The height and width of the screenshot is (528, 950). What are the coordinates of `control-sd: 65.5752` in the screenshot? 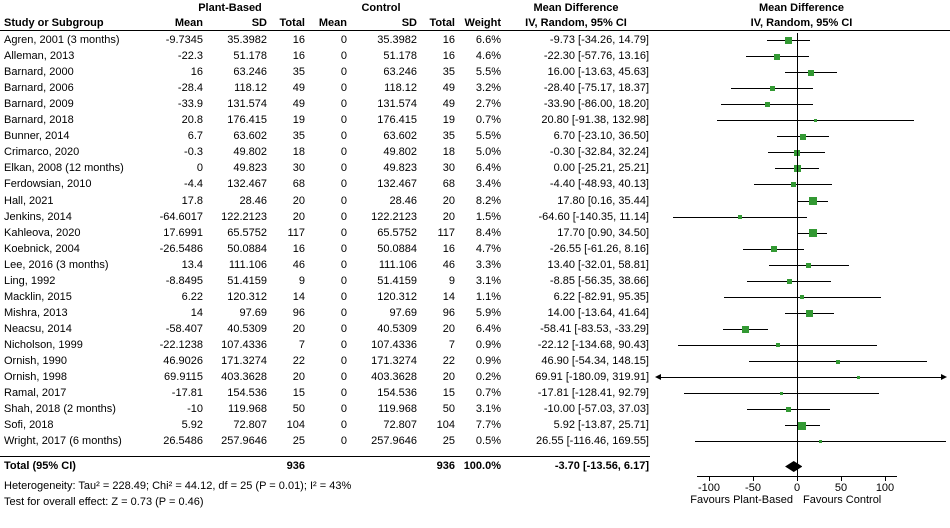 It's located at (397, 232).